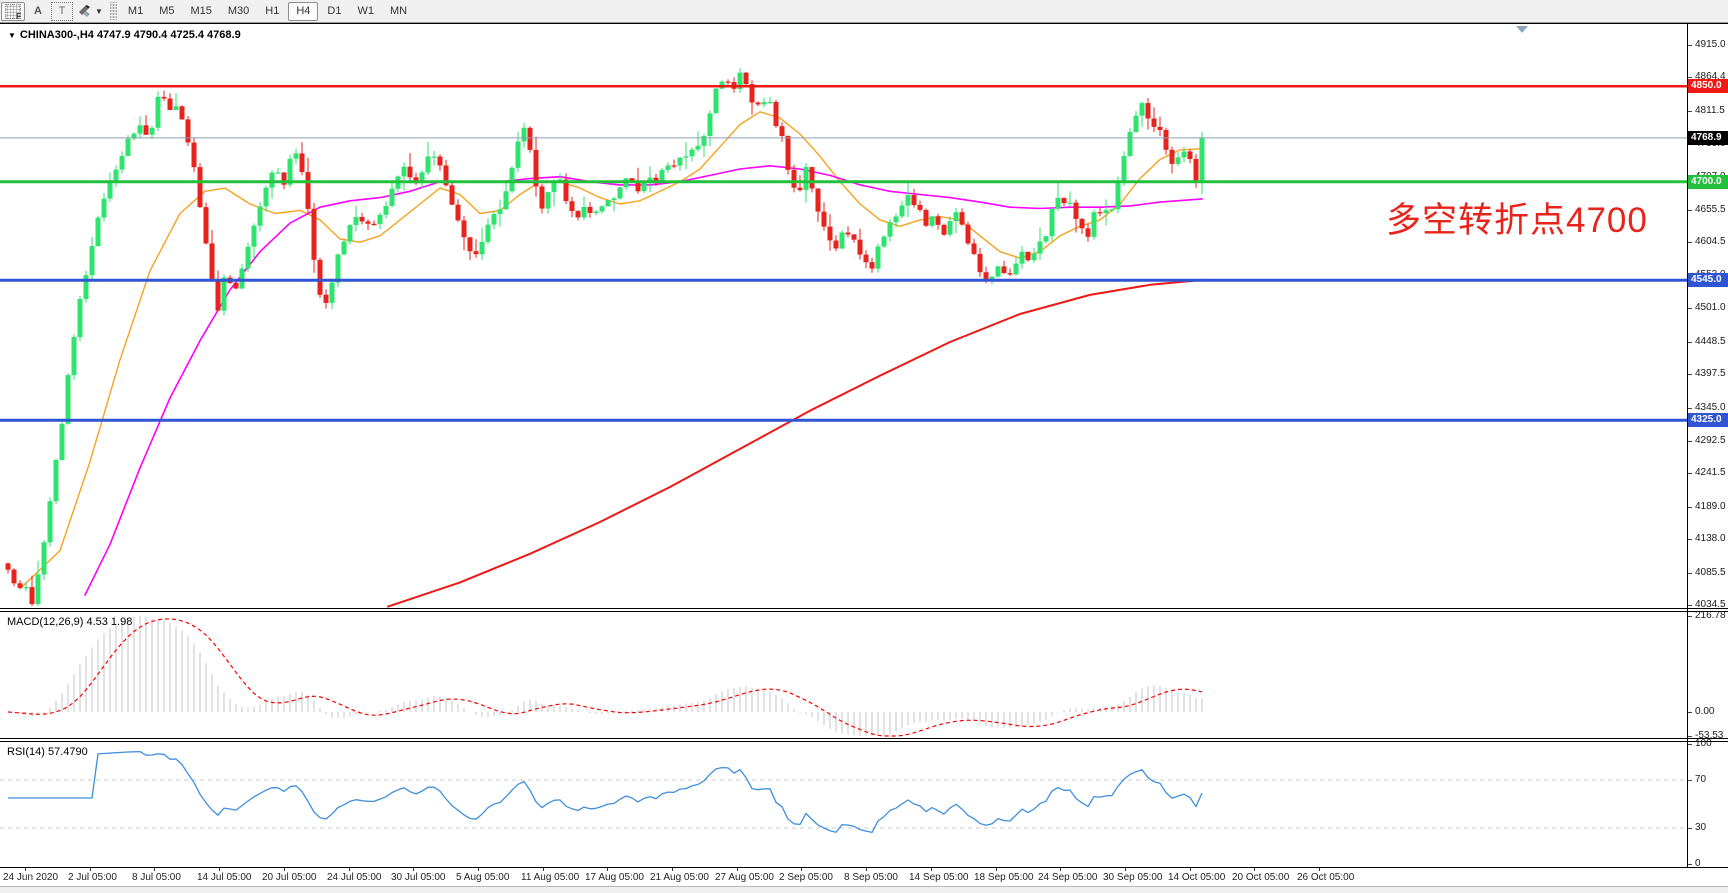  I want to click on timeframe-d1: D1, so click(334, 11).